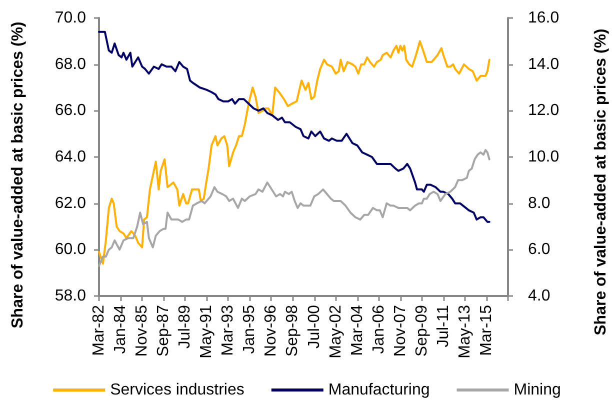 This screenshot has height=406, width=614. Describe the element at coordinates (228, 330) in the screenshot. I see `x-tick-label: Mar-93` at that location.